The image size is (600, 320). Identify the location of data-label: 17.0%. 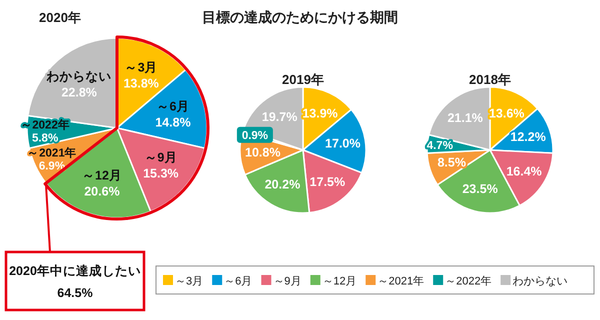
(343, 143).